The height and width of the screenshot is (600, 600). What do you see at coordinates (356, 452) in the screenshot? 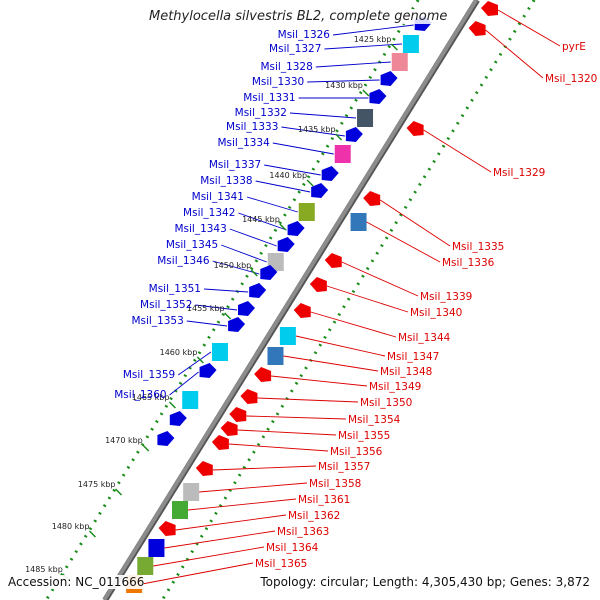
I see `reverse-gene-label: Msil_1356` at bounding box center [356, 452].